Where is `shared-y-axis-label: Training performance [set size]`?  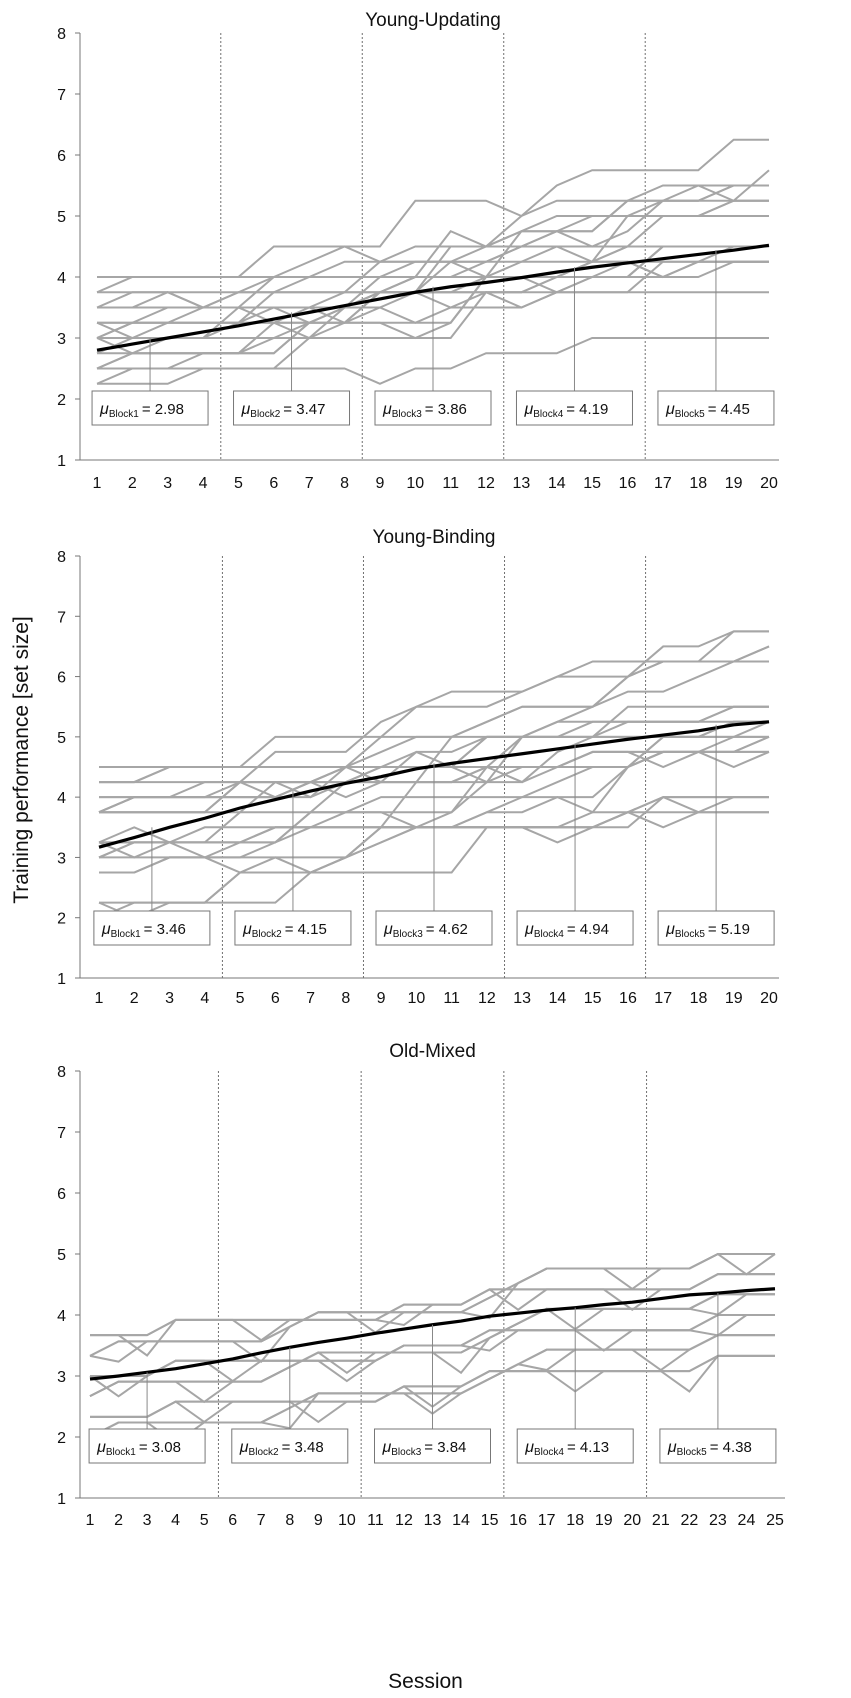
shared-y-axis-label: Training performance [set size] is located at coordinates (21, 760).